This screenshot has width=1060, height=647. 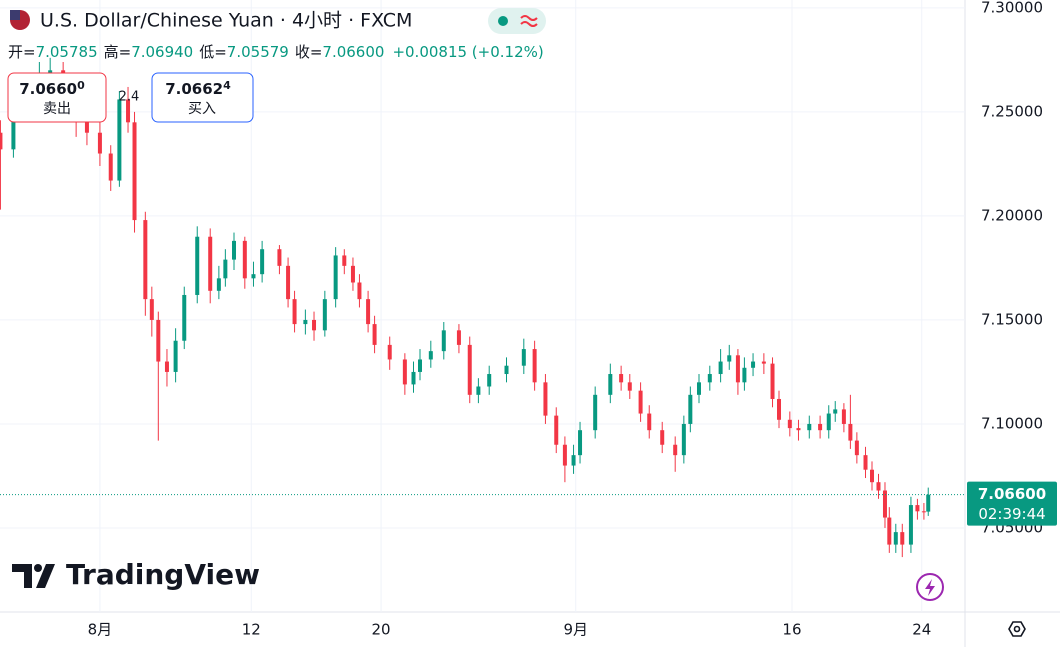 I want to click on x-tick-label: 12, so click(x=251, y=630).